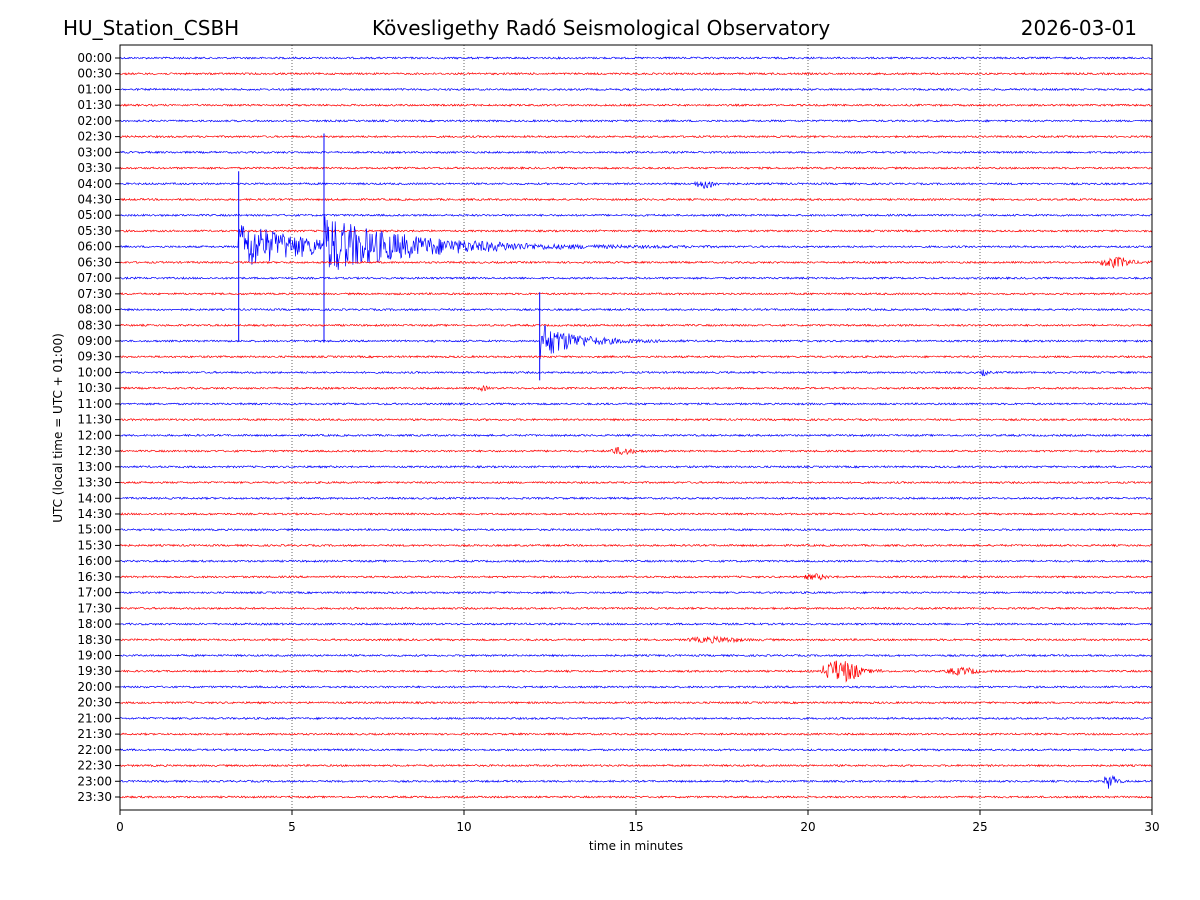 This screenshot has width=1200, height=900. What do you see at coordinates (94, 766) in the screenshot?
I see `y-tick-label: 22:30` at bounding box center [94, 766].